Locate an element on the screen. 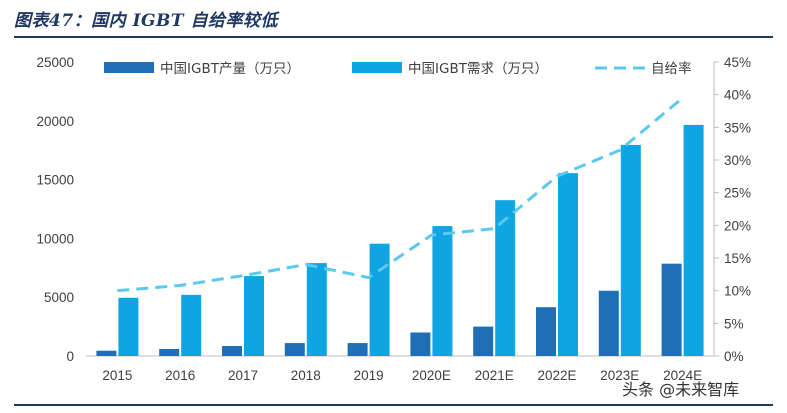 The height and width of the screenshot is (413, 787). x-tick-label: 2021E is located at coordinates (494, 375).